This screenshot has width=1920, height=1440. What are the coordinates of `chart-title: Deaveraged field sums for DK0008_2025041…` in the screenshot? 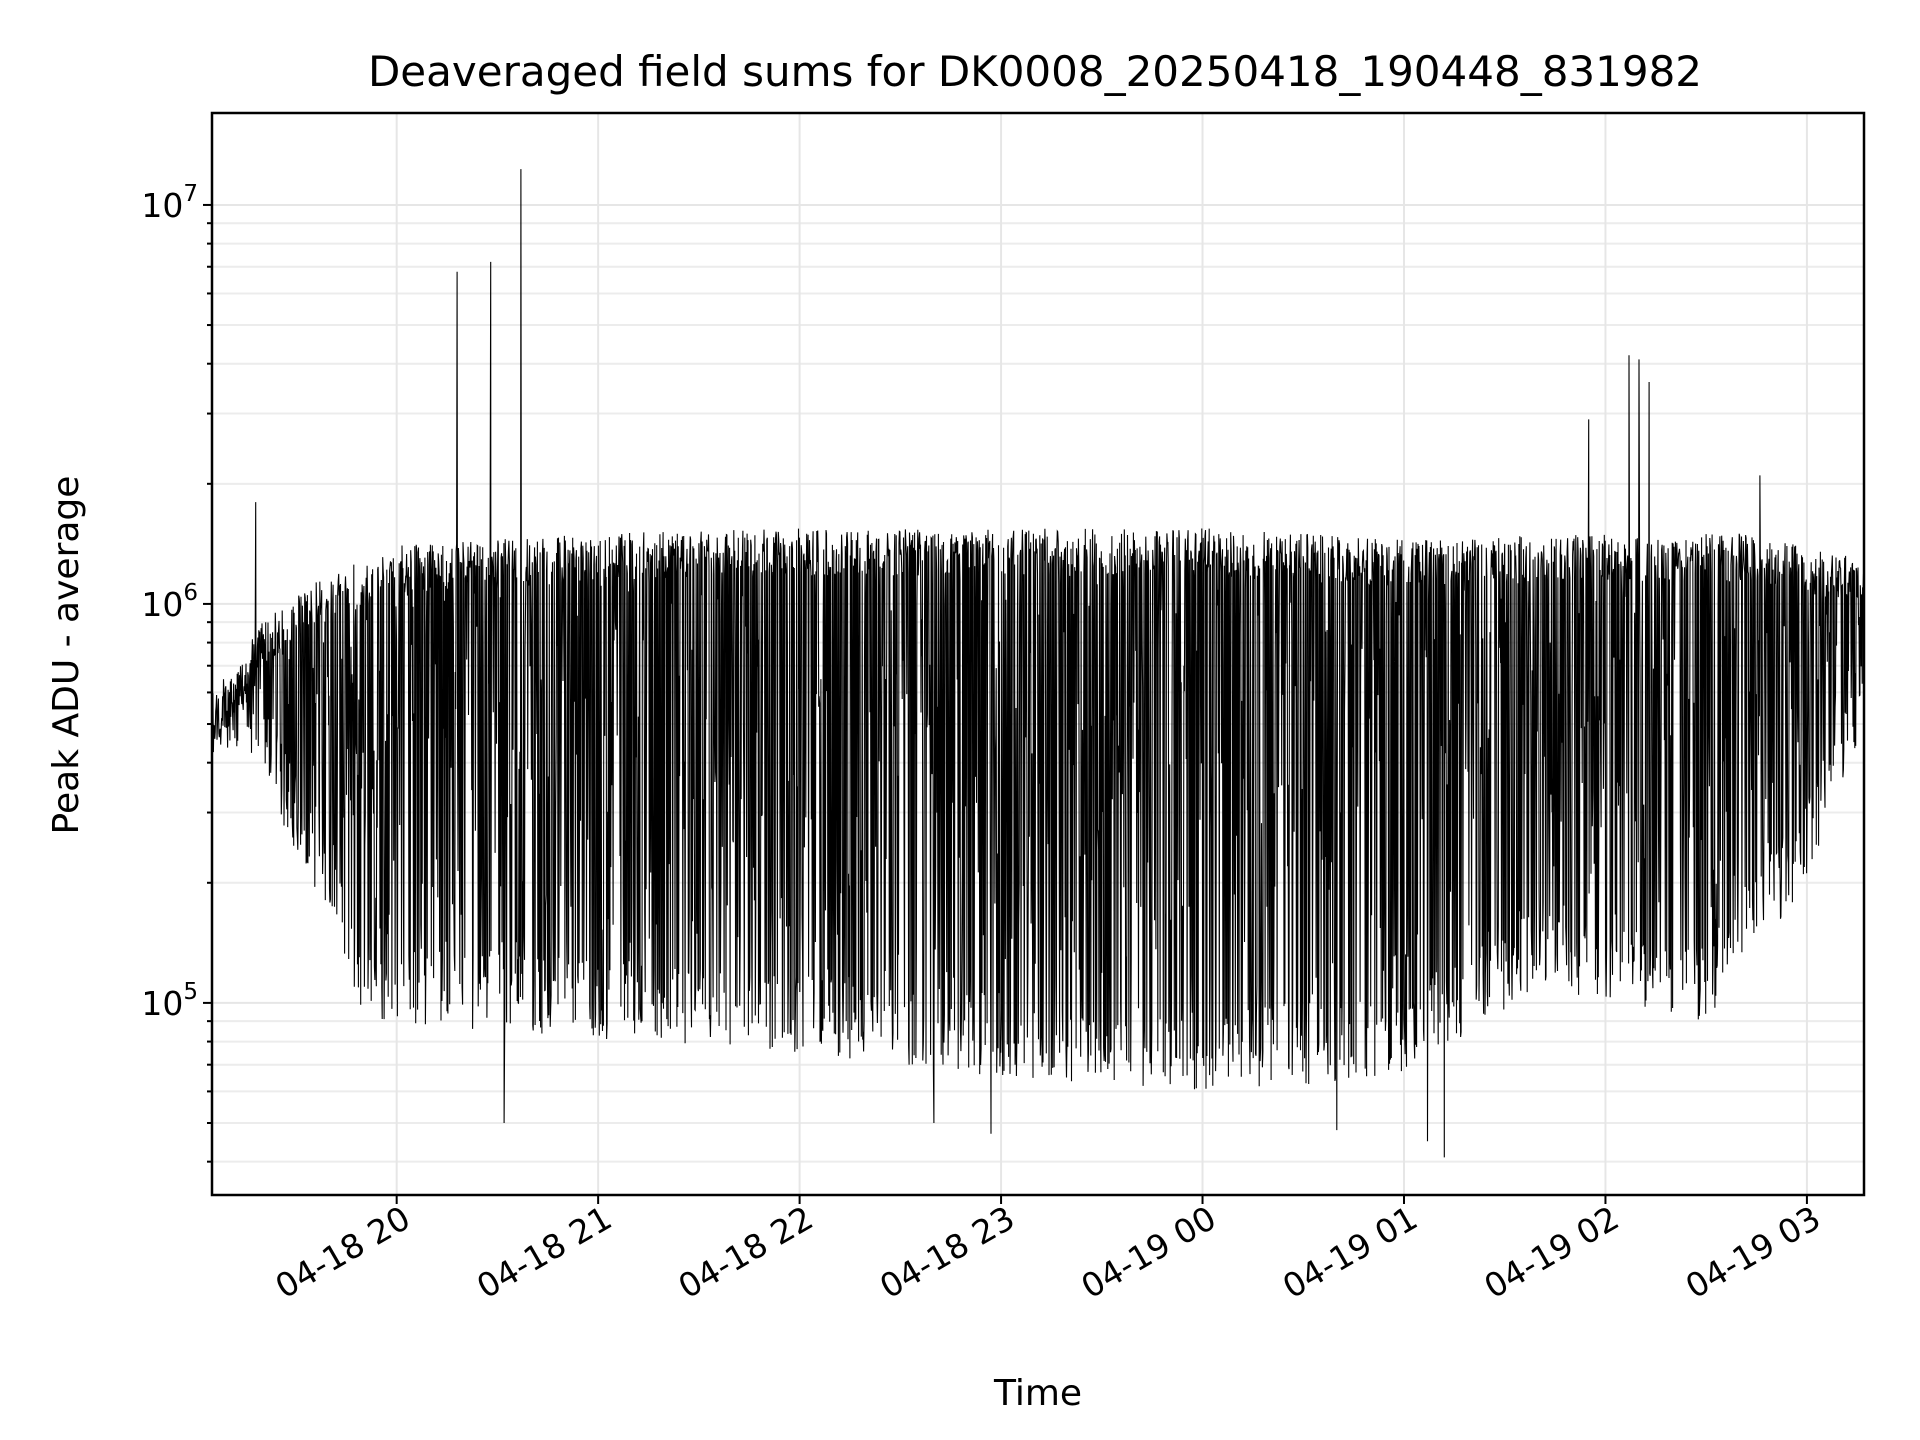 It's located at (1035, 71).